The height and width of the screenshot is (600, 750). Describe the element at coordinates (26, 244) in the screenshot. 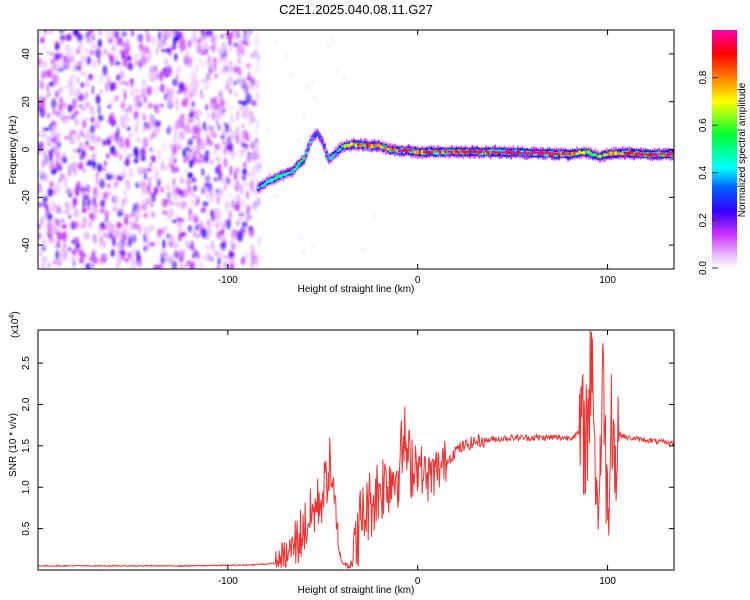

I see `y-tick-label: -40` at that location.